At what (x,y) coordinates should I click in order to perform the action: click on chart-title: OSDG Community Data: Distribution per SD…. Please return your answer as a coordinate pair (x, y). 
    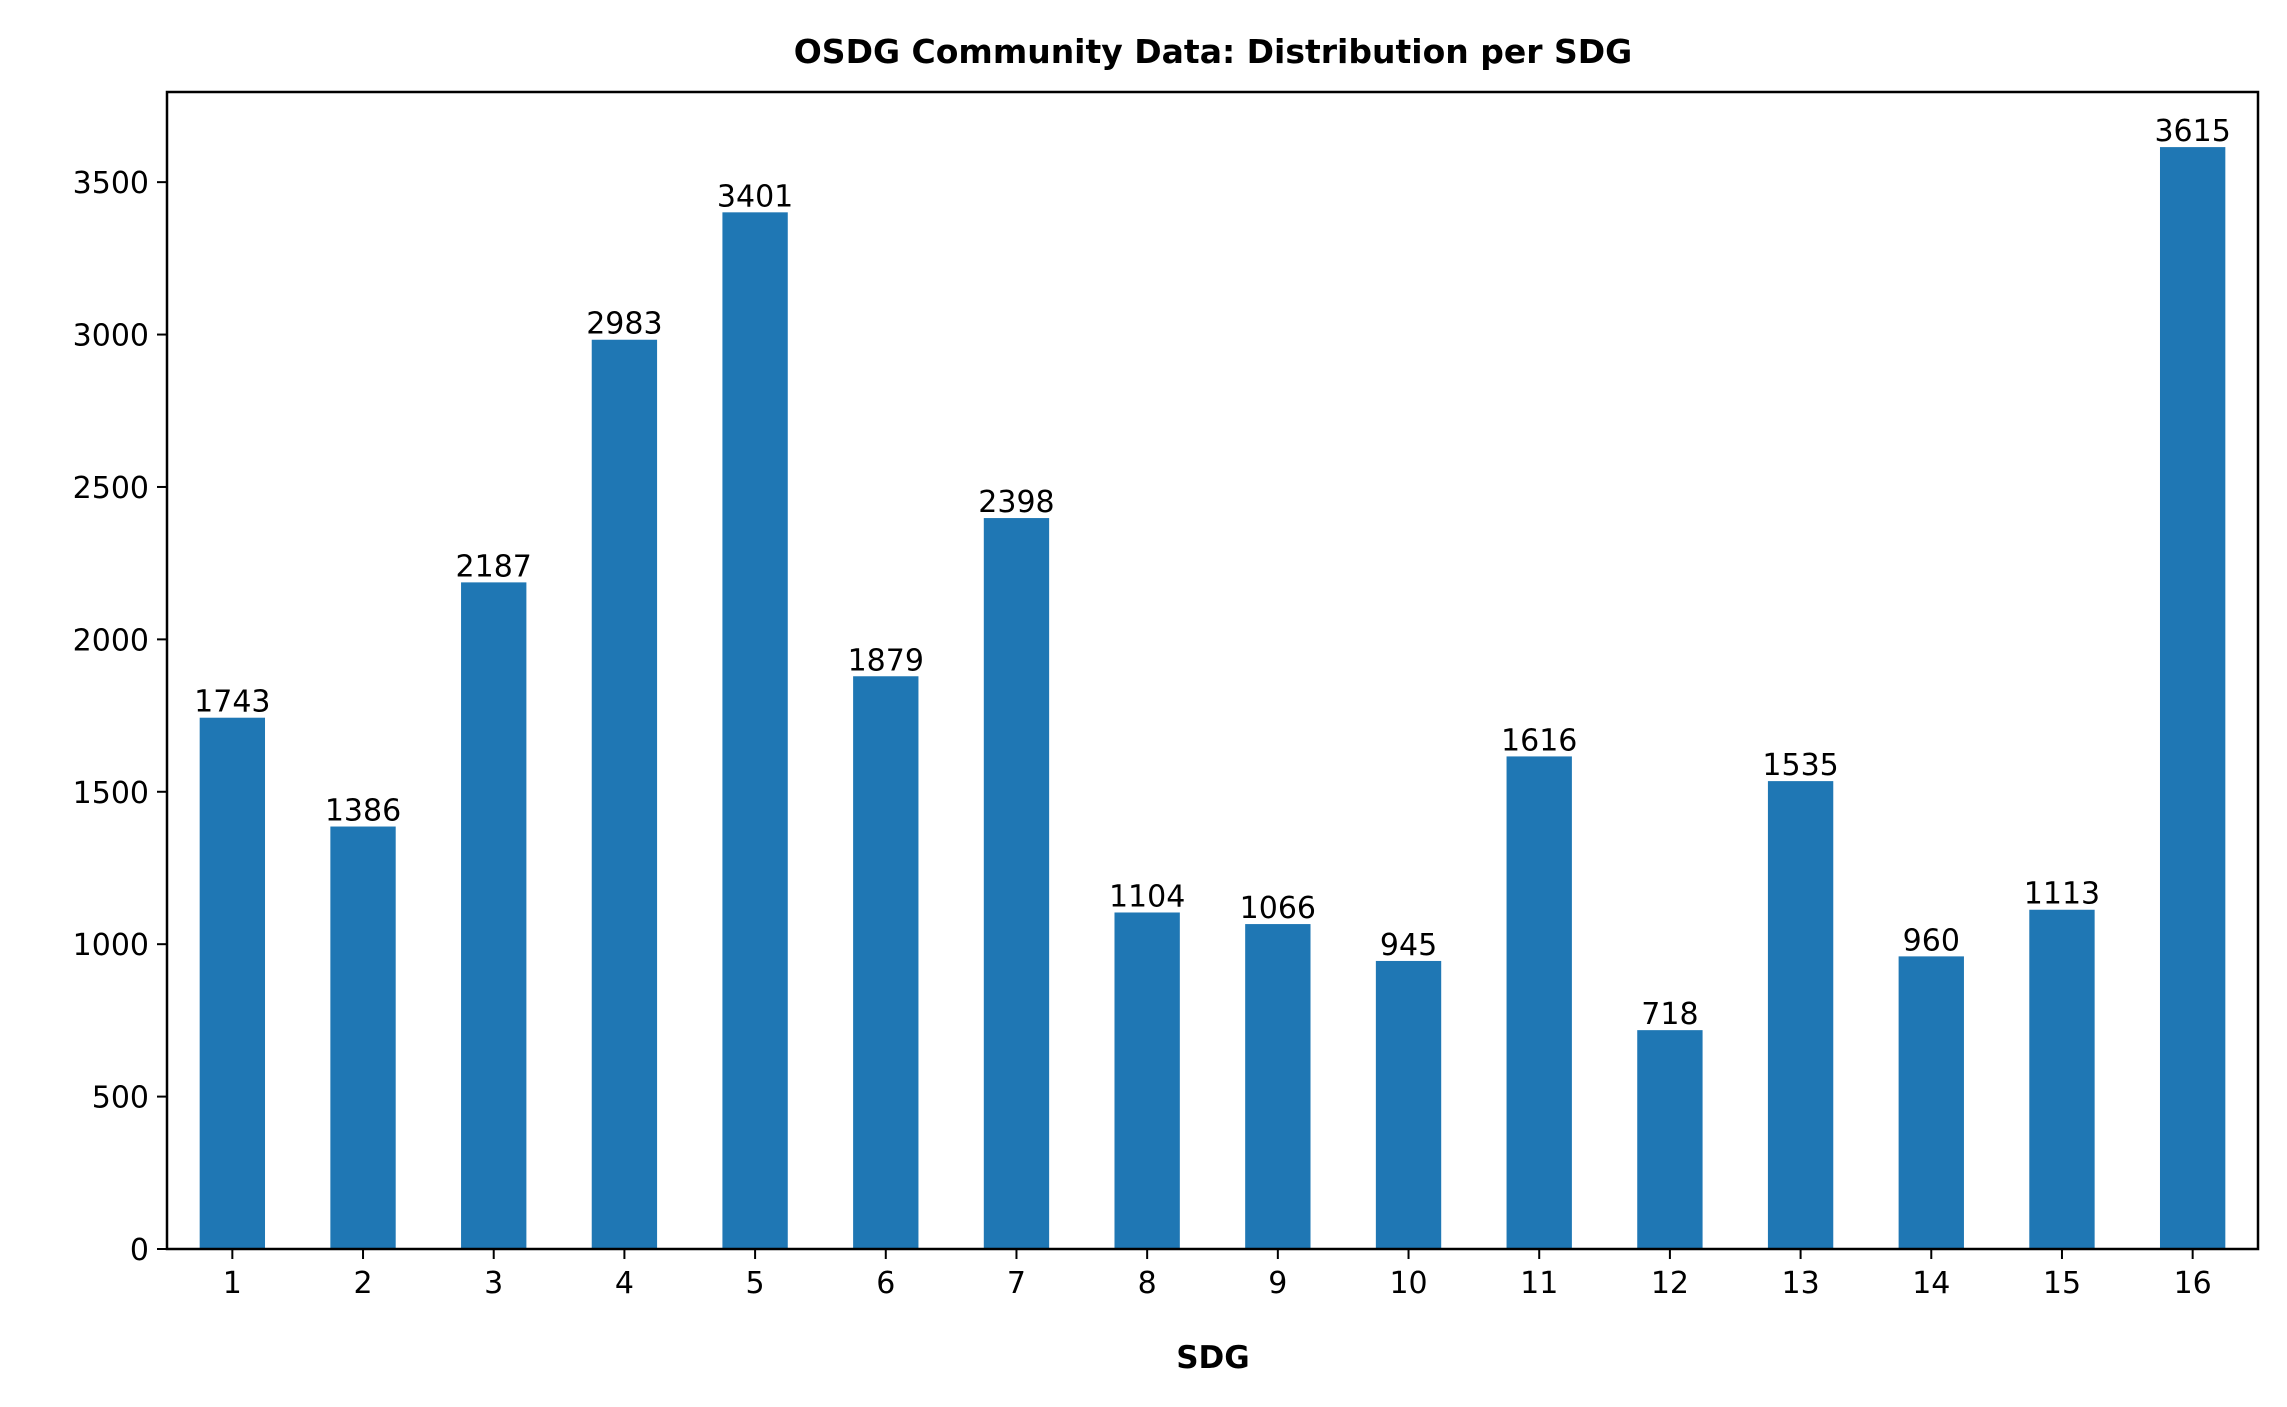
    Looking at the image, I should click on (1213, 51).